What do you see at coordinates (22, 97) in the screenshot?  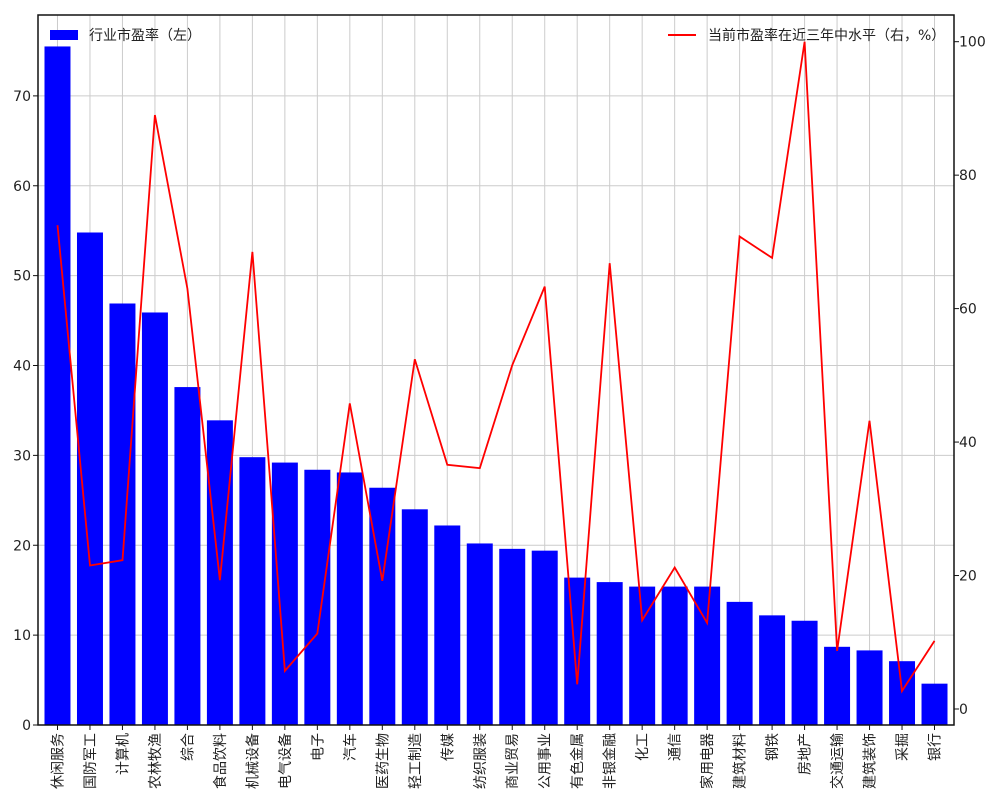 I see `left-tick-label: 70` at bounding box center [22, 97].